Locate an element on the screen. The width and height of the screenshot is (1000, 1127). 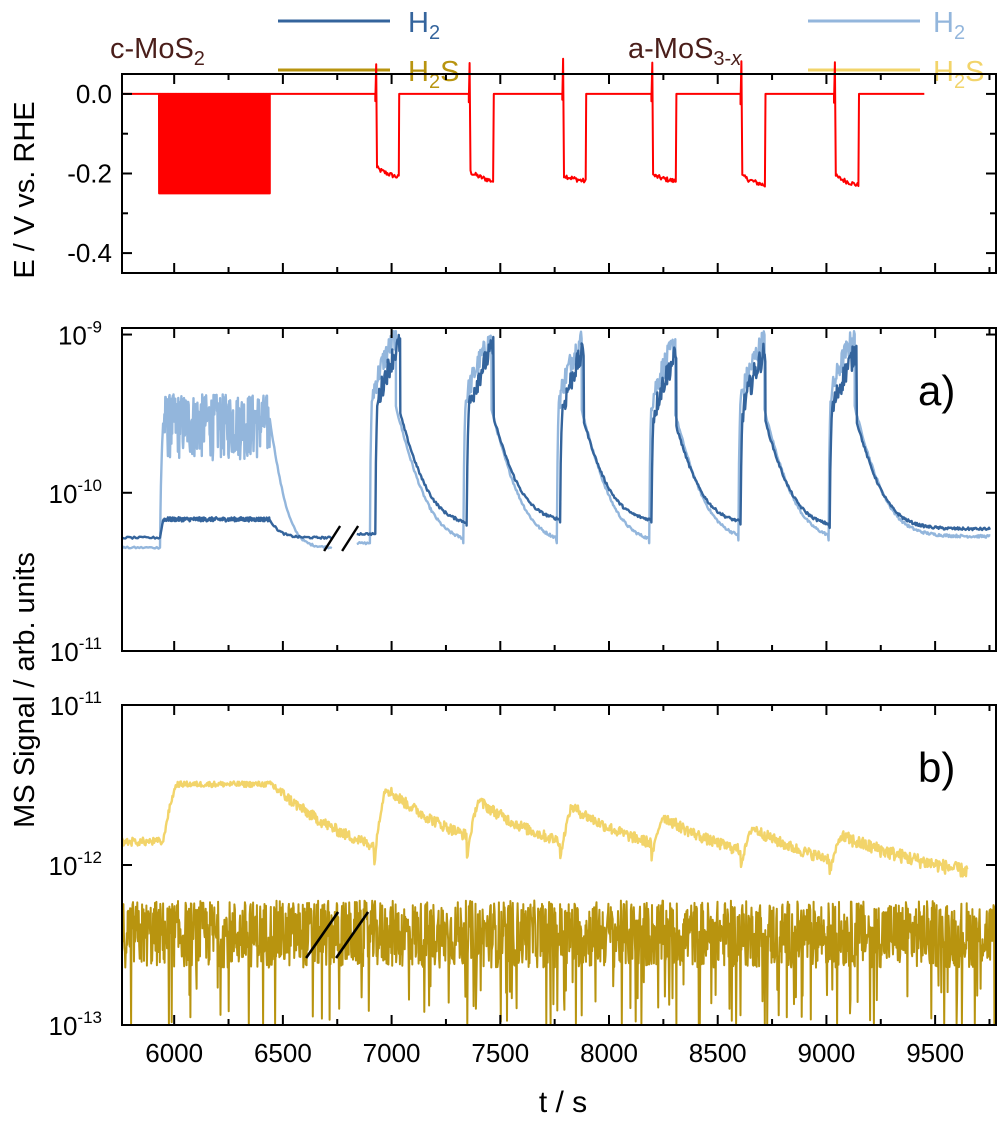
x-tick-label: 8000 is located at coordinates (609, 1053).